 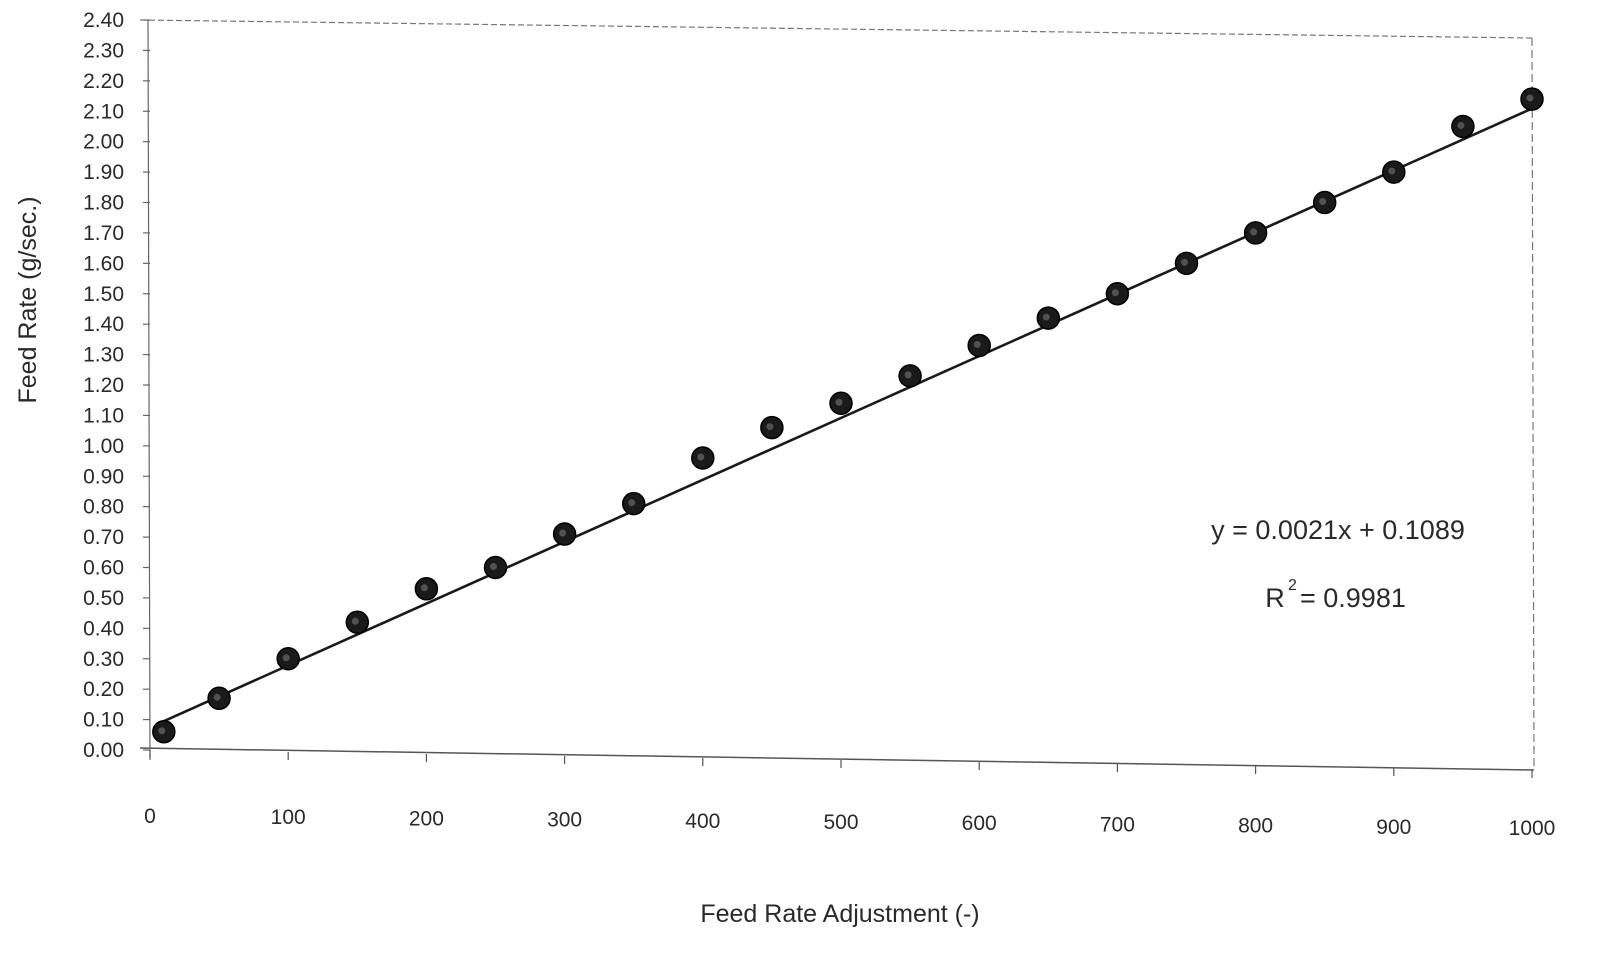 I want to click on y-tick-label: 1.90, so click(x=103, y=172).